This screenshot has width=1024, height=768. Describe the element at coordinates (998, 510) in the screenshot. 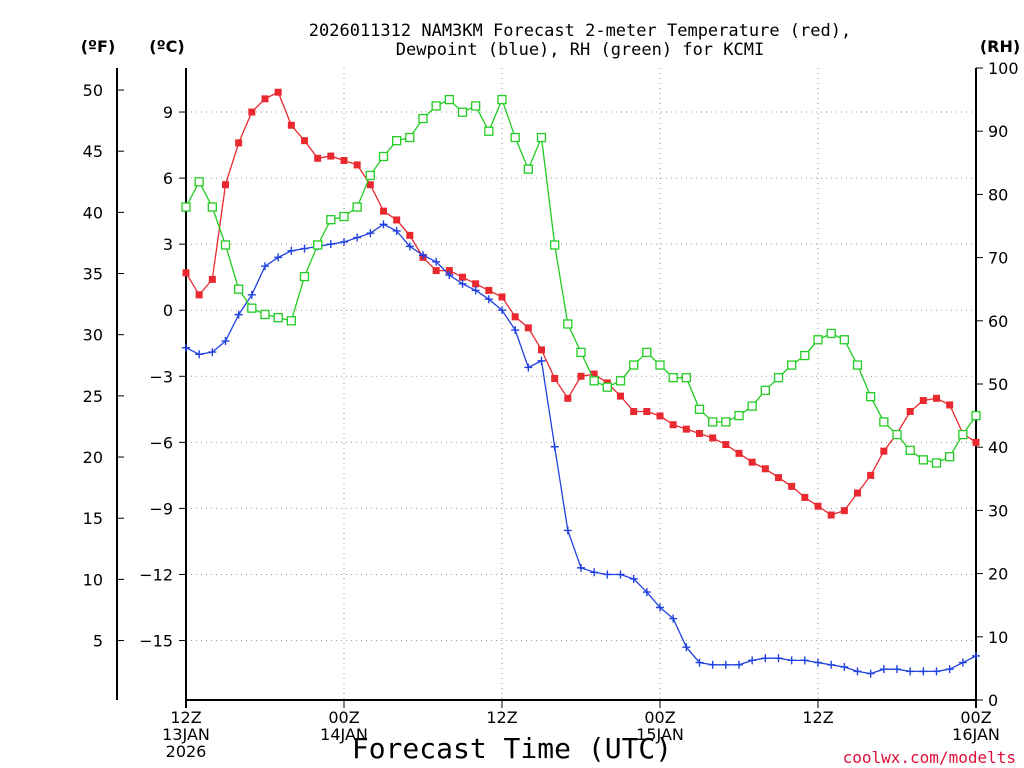

I see `rh-tick-label: 30` at that location.